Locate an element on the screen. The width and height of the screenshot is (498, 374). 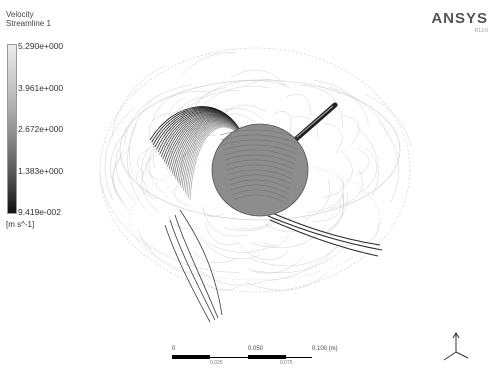
blade-streamlines is located at coordinates (200, 153).